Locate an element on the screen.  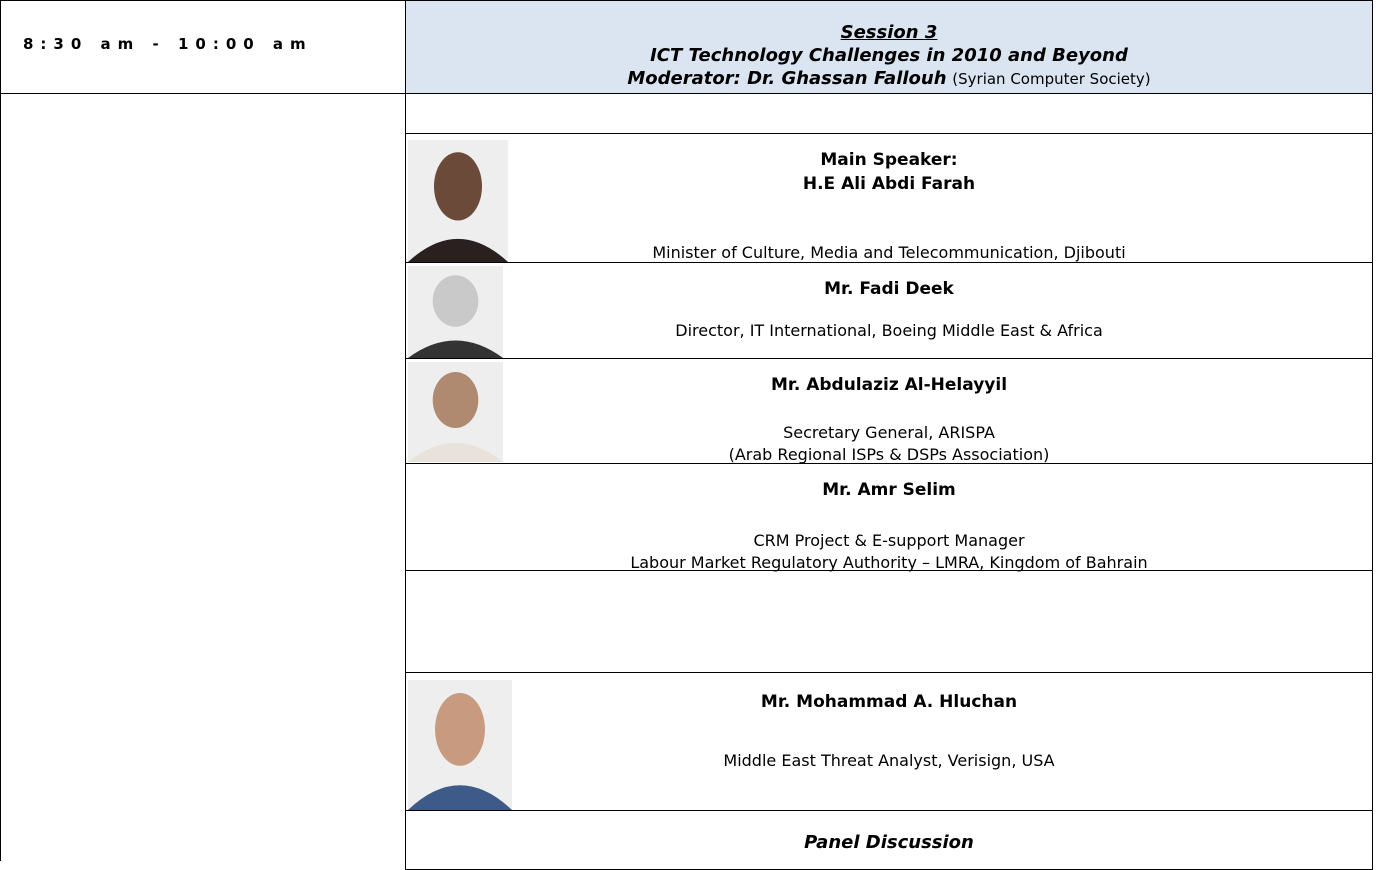
speaker-name: Mr. Mohammad A. Hluchan is located at coordinates (889, 702).